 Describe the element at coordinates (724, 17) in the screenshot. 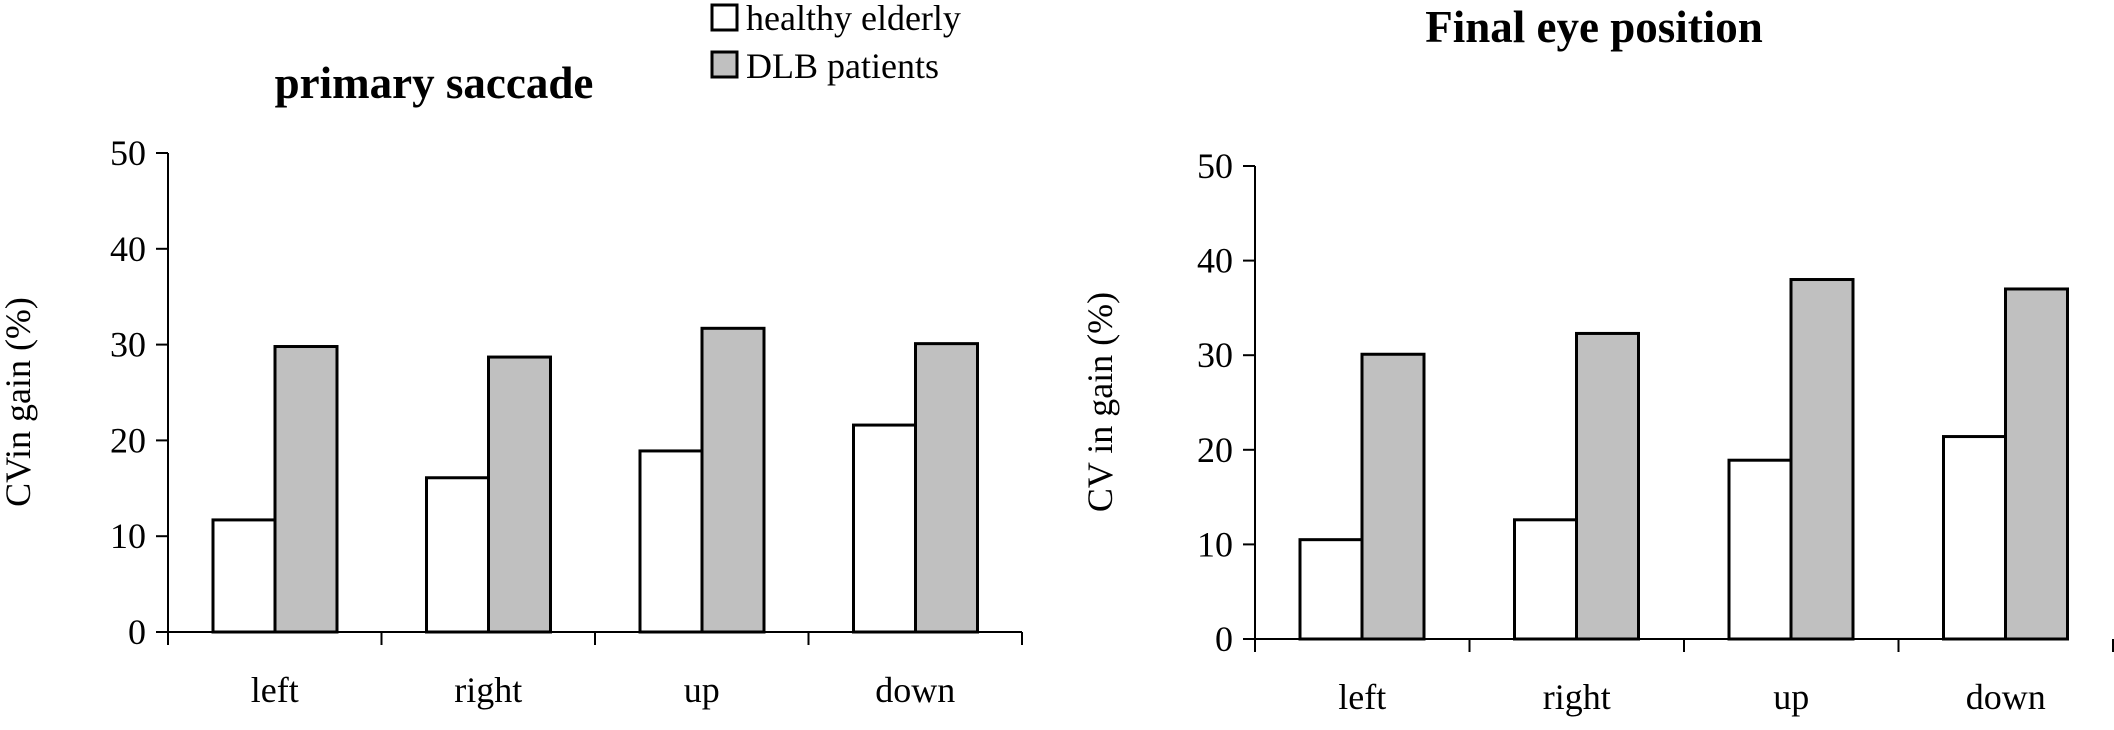

I see `legend-swatch-healthy` at that location.